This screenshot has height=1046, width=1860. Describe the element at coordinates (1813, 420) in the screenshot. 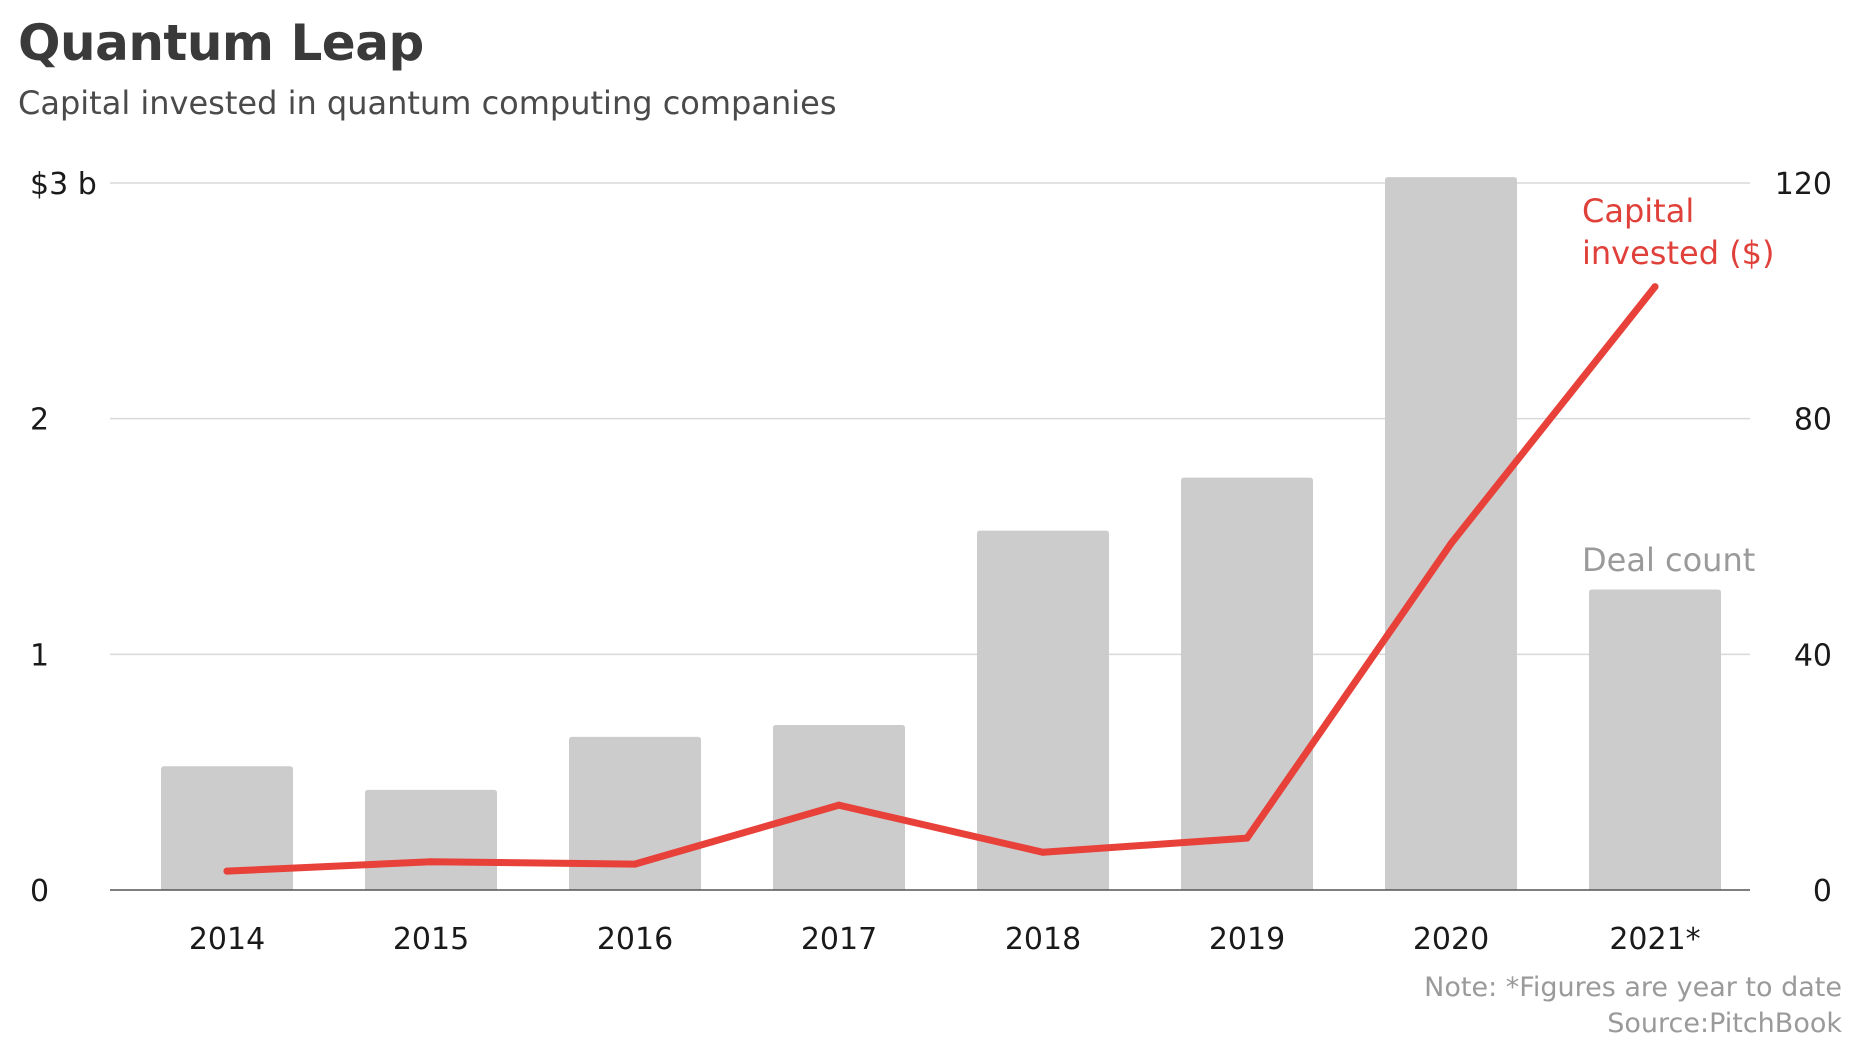

I see `right-tick-label-2: 80` at that location.